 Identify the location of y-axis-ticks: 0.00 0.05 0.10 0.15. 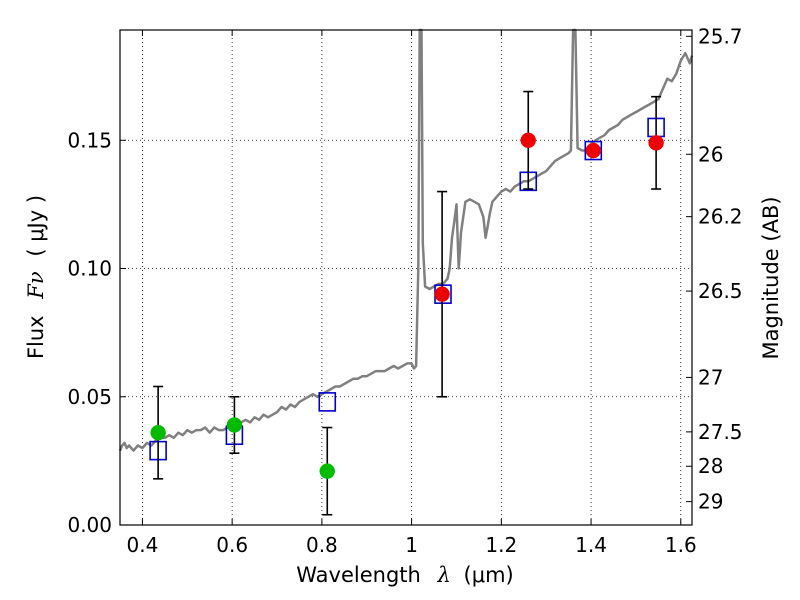
(96, 332).